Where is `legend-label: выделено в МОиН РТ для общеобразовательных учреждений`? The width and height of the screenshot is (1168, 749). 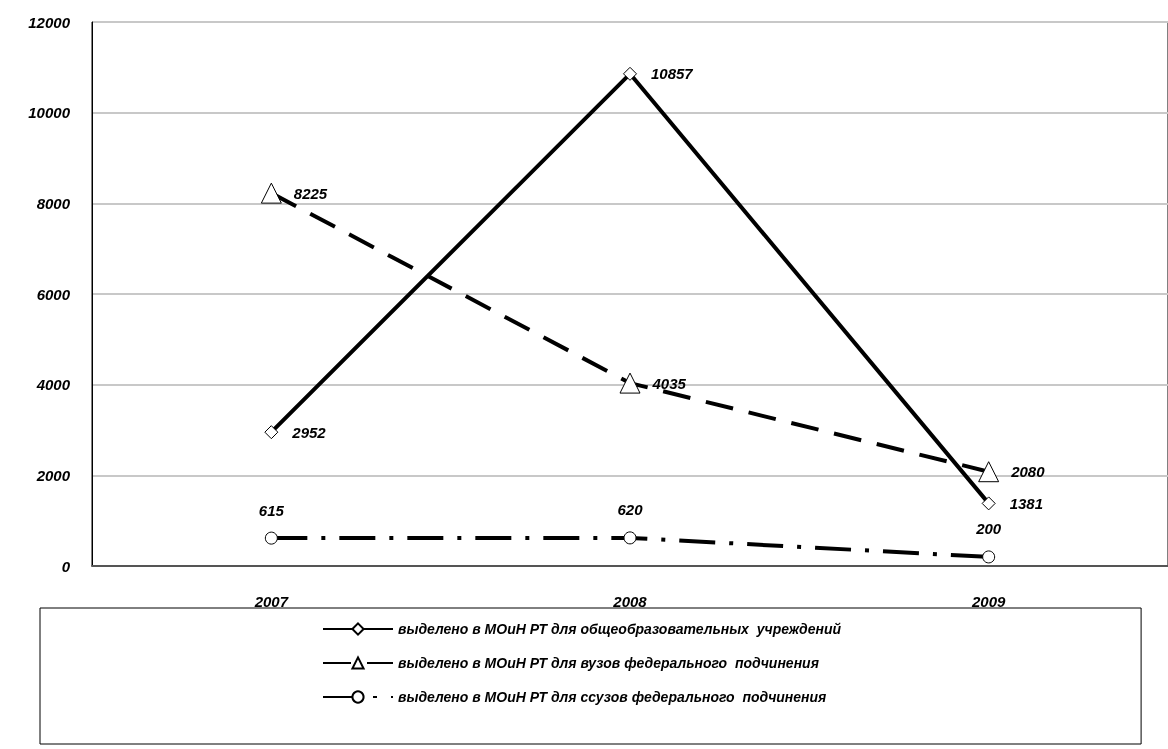 legend-label: выделено в МОиН РТ для общеобразовательных учреждений is located at coordinates (620, 629).